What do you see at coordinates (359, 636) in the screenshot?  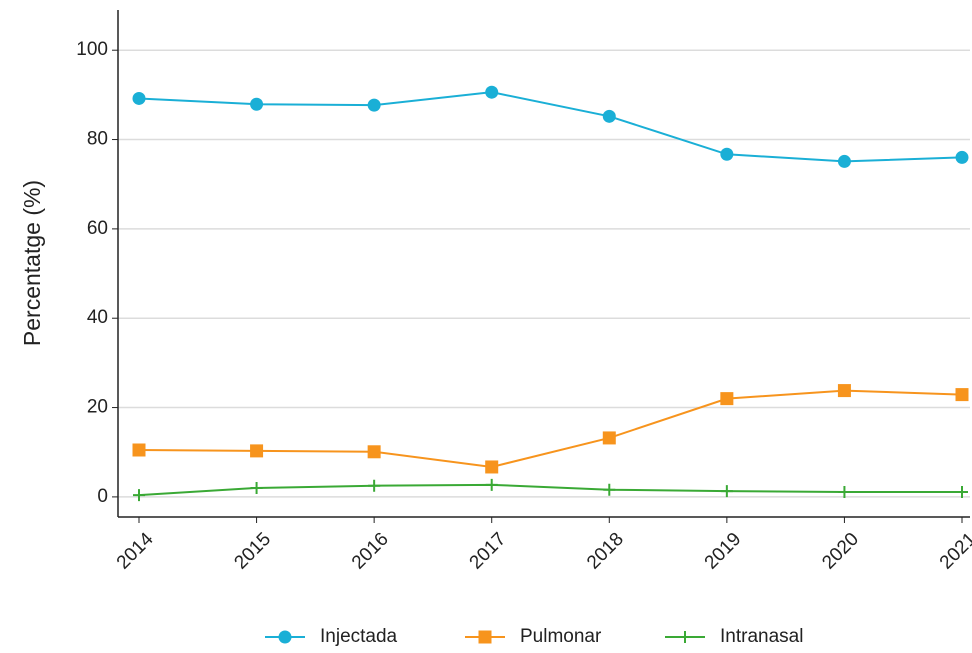 I see `legend-label: Injectada` at bounding box center [359, 636].